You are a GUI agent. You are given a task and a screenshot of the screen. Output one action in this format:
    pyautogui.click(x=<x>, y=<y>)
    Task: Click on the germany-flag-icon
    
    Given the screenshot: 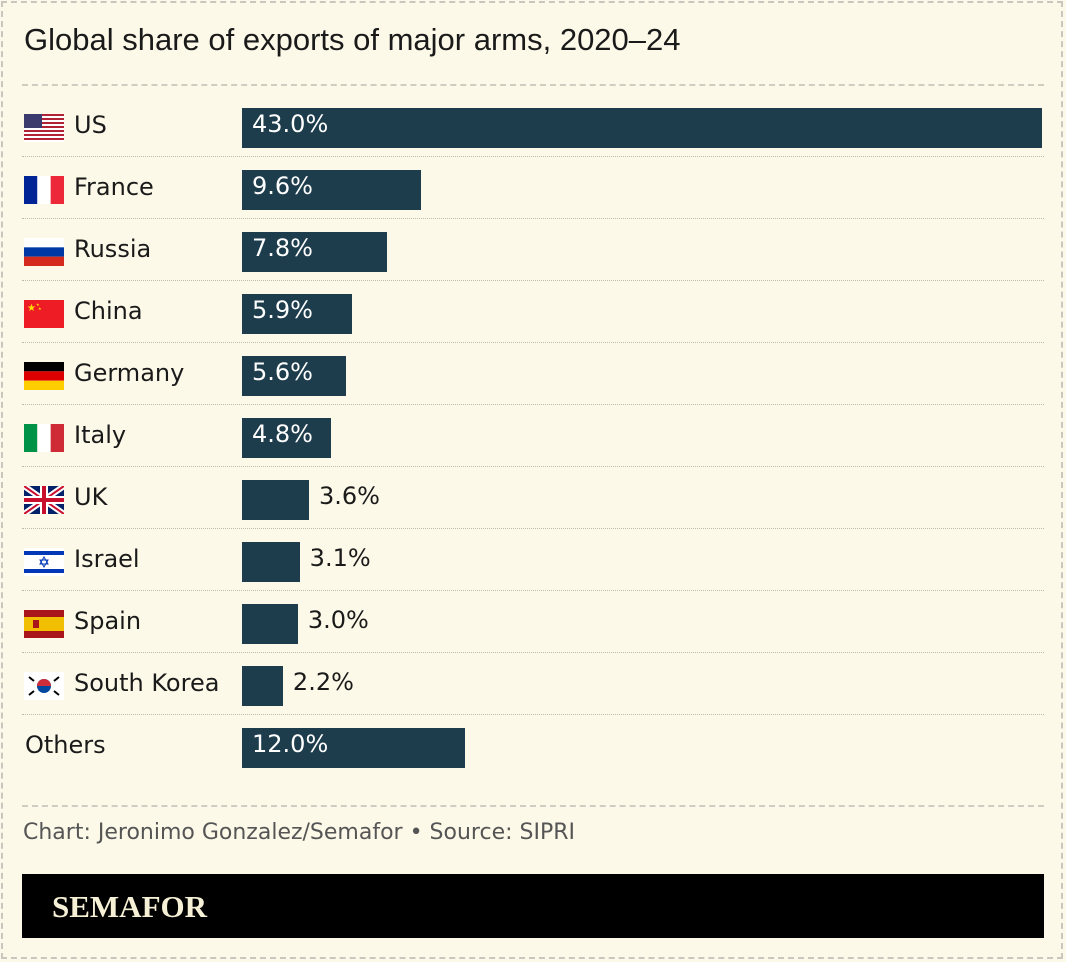 What is the action you would take?
    pyautogui.click(x=44, y=376)
    